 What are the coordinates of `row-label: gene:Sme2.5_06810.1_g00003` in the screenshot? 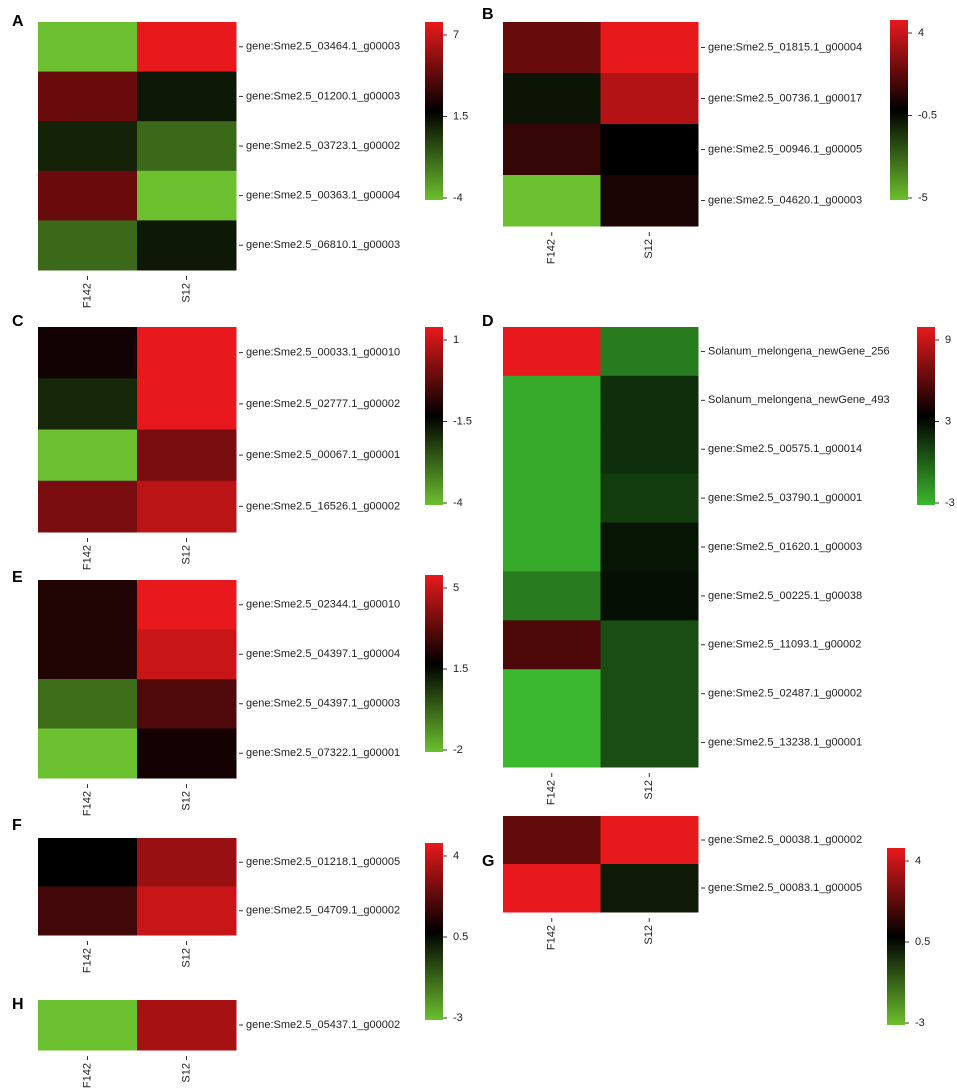 It's located at (323, 245).